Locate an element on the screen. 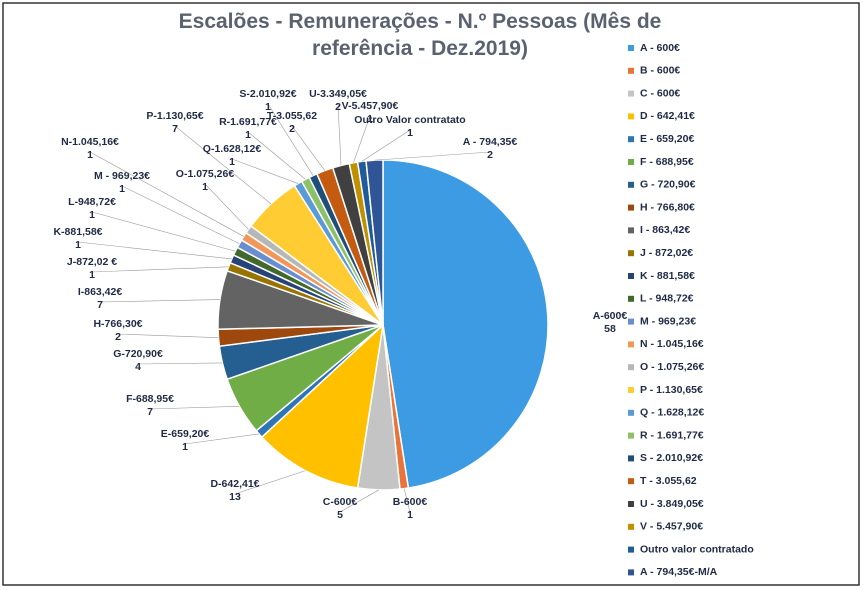  data-label-value: 4 is located at coordinates (138, 367).